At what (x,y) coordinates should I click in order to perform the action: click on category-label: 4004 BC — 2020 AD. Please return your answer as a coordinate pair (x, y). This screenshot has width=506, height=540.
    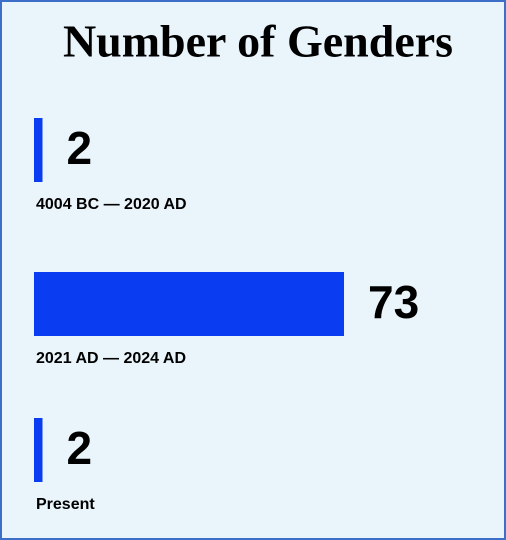
    Looking at the image, I should click on (111, 204).